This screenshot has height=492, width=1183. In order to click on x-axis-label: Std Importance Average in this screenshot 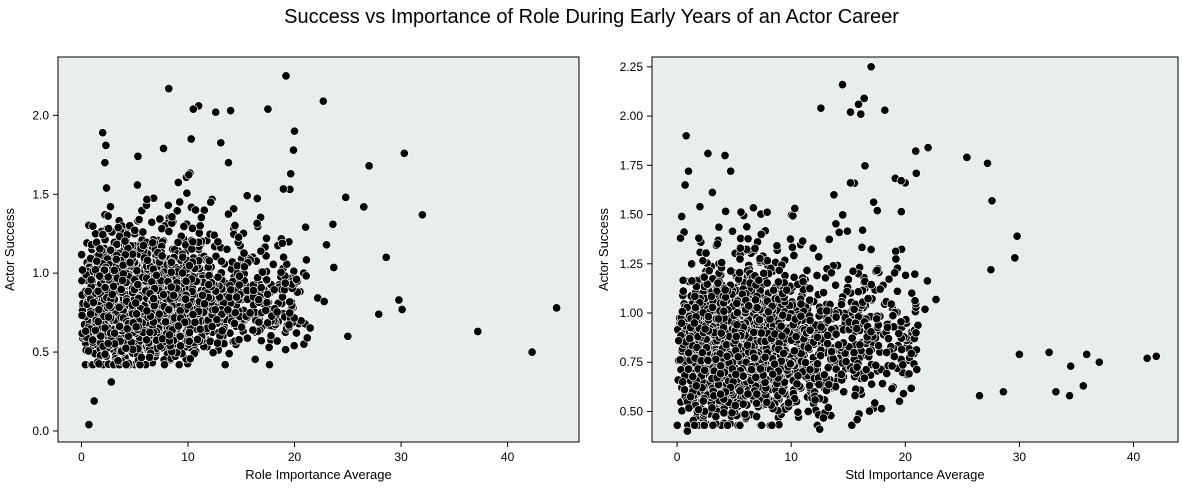, I will do `click(914, 474)`.